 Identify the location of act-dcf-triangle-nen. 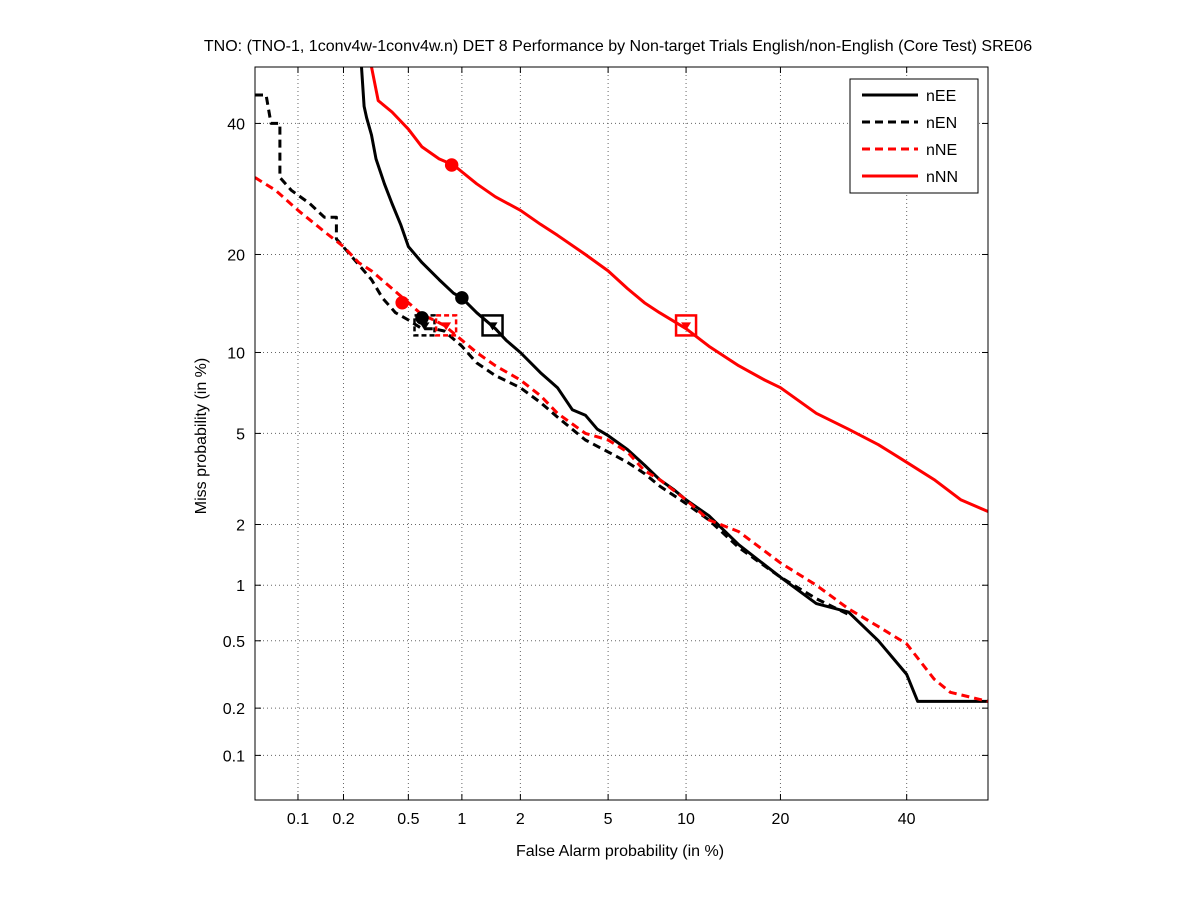
(424, 326).